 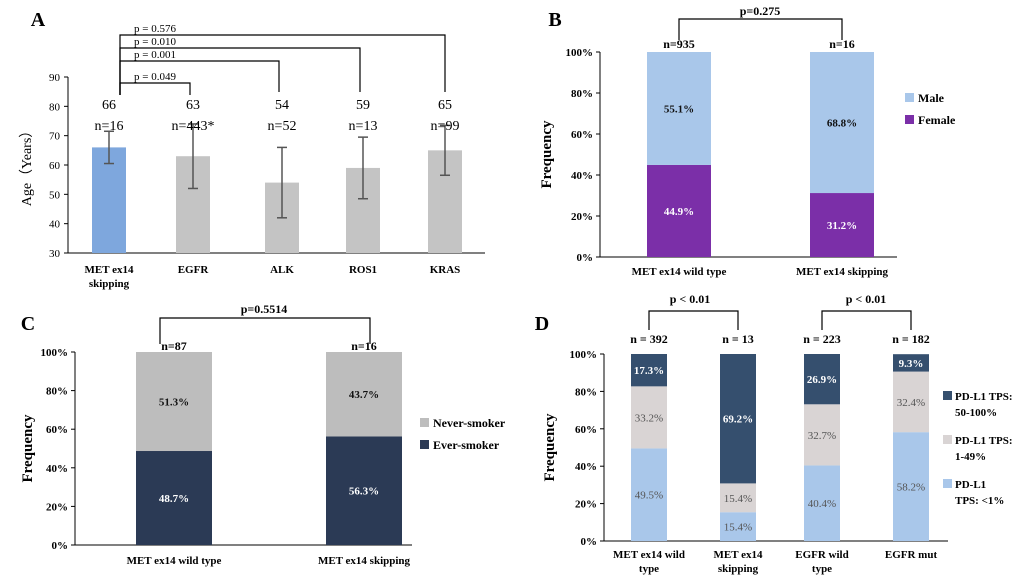 What do you see at coordinates (57, 507) in the screenshot?
I see `c-y-tick-label: 20%` at bounding box center [57, 507].